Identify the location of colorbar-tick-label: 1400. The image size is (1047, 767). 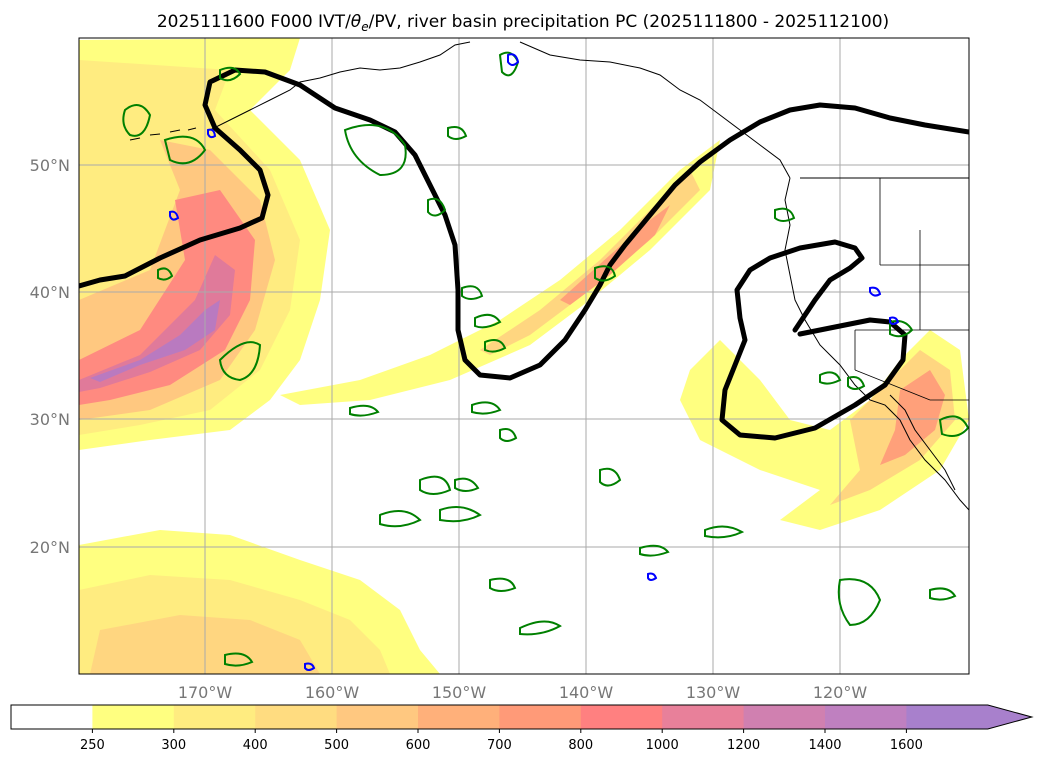
(824, 745).